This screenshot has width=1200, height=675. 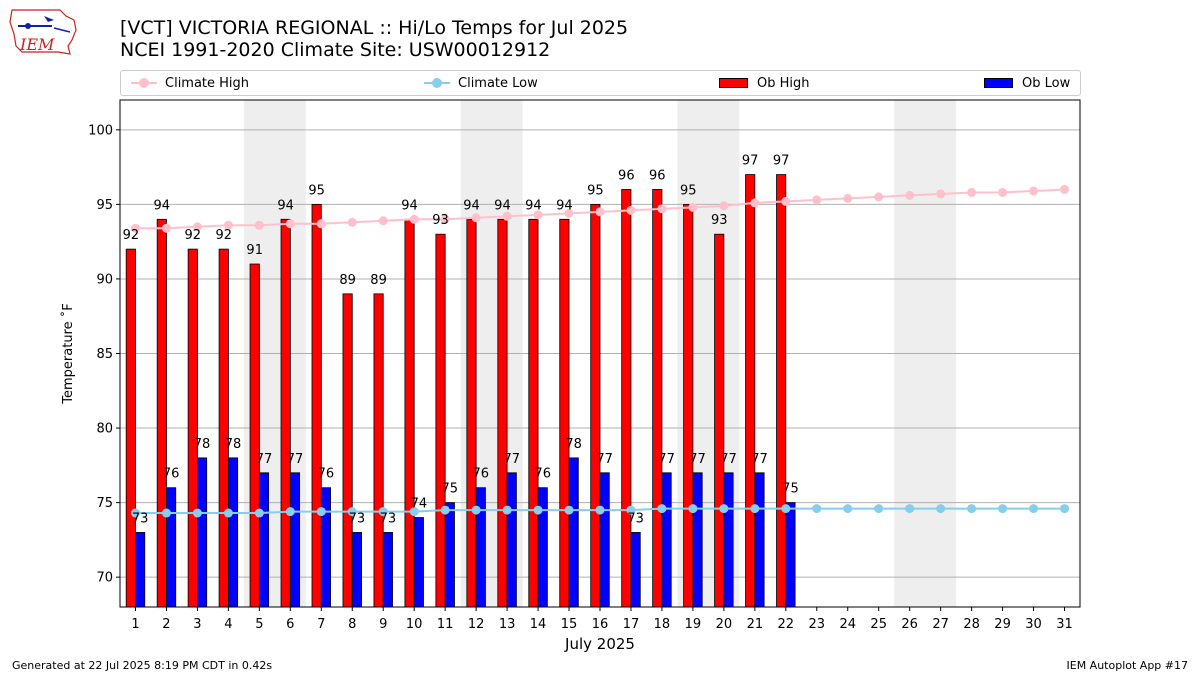 What do you see at coordinates (228, 624) in the screenshot?
I see `x-tick-label: 4` at bounding box center [228, 624].